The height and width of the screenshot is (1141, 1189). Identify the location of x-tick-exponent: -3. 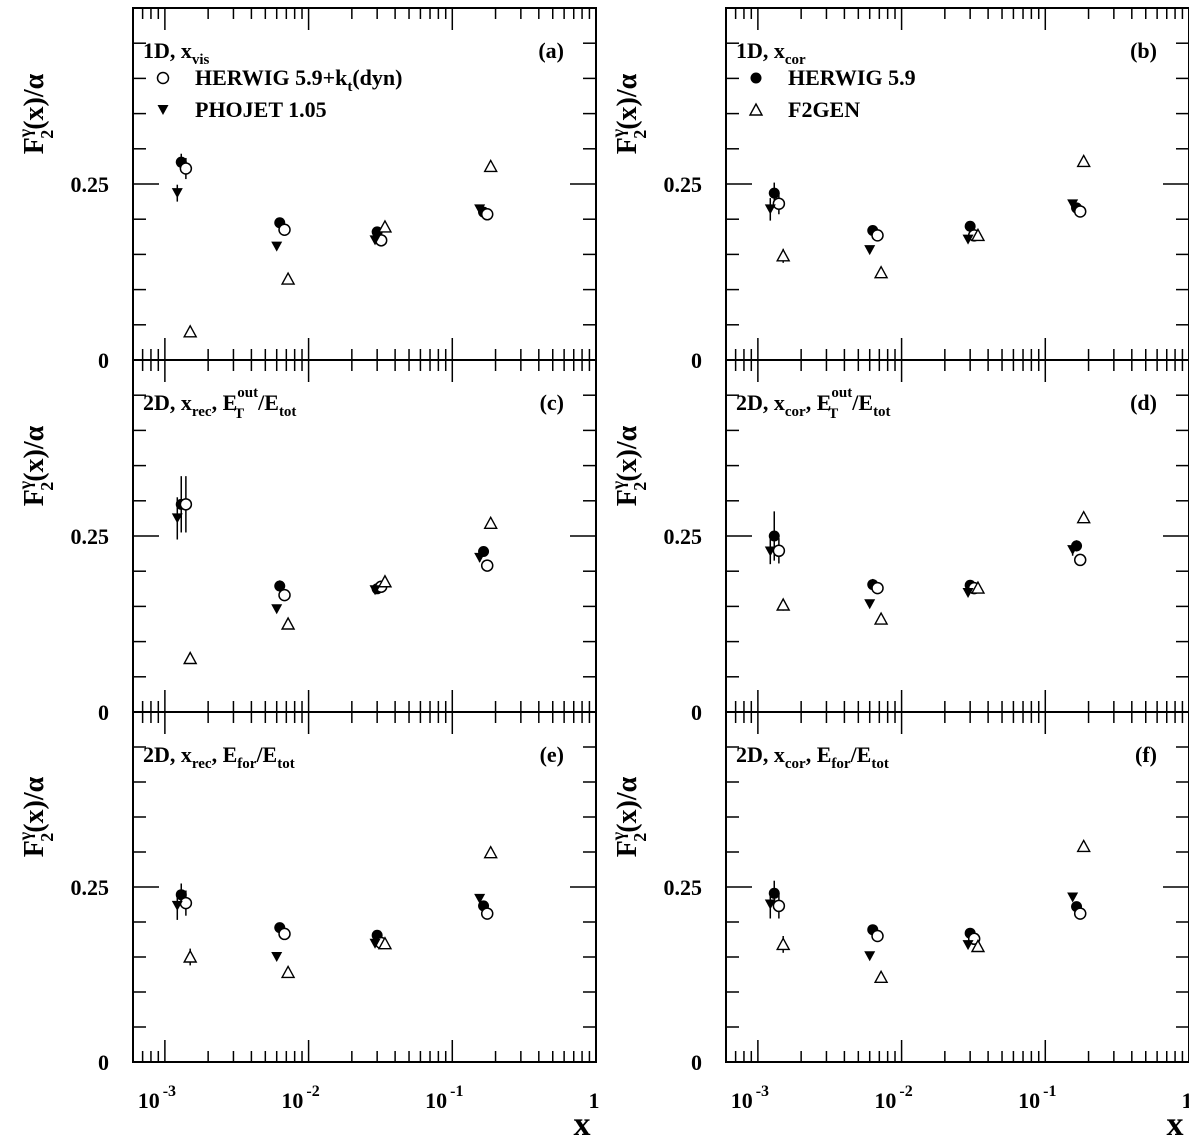
(169, 1091).